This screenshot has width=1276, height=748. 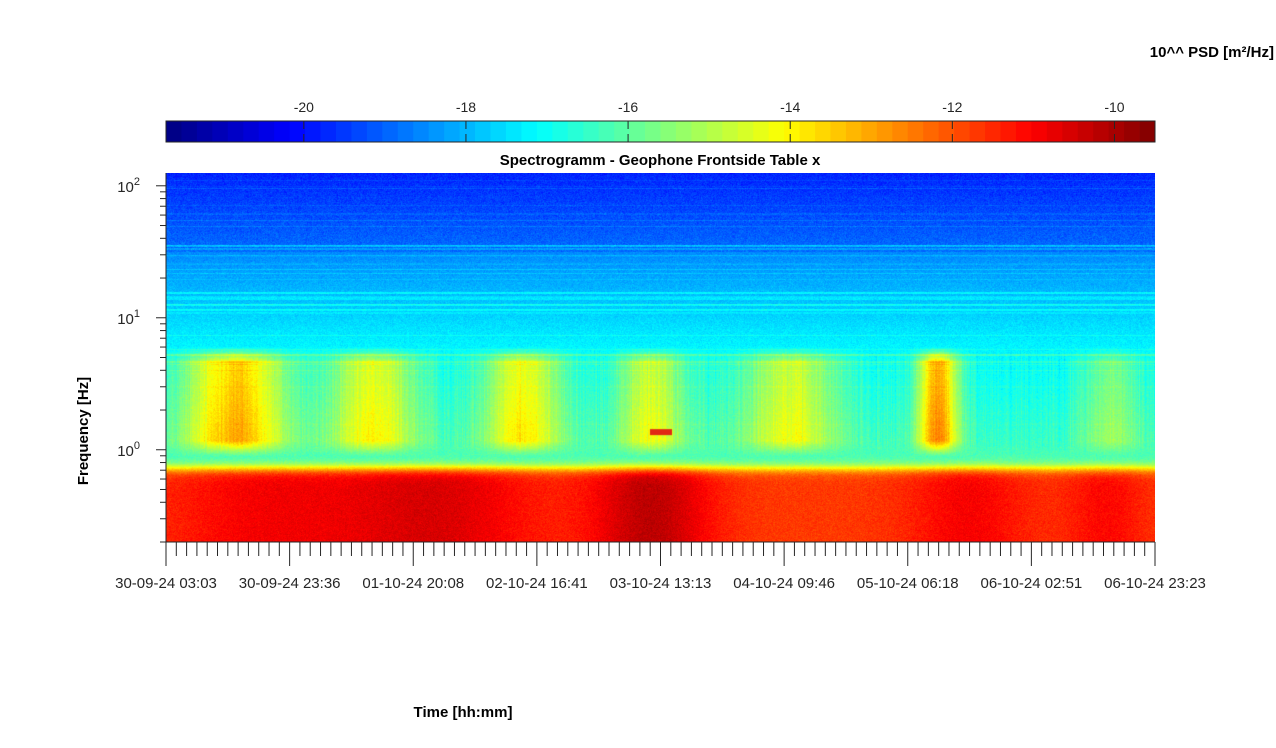 I want to click on colorbar-ticks: -20 -18 -16 -14 -12 -10, so click(x=709, y=120).